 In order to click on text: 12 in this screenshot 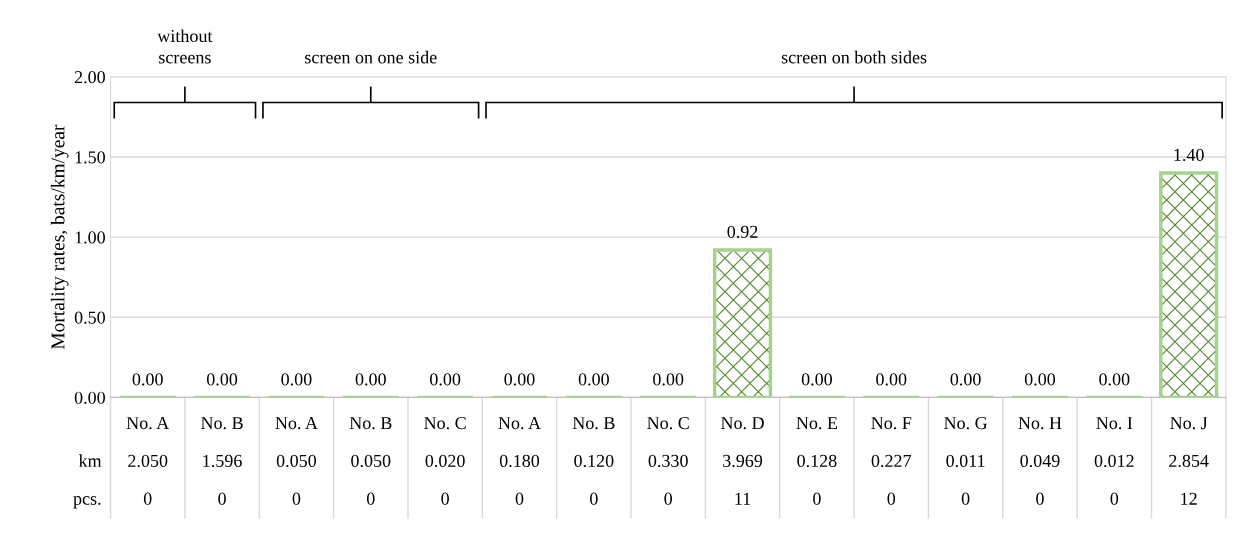, I will do `click(1189, 498)`.